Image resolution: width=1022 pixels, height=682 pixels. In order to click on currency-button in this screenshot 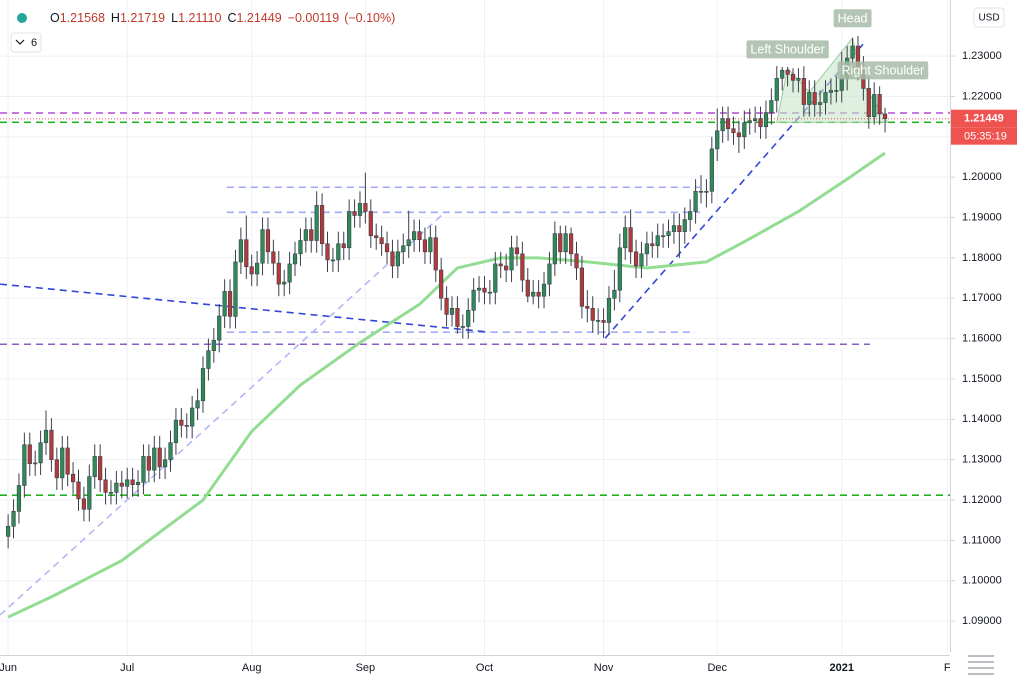, I will do `click(989, 17)`.